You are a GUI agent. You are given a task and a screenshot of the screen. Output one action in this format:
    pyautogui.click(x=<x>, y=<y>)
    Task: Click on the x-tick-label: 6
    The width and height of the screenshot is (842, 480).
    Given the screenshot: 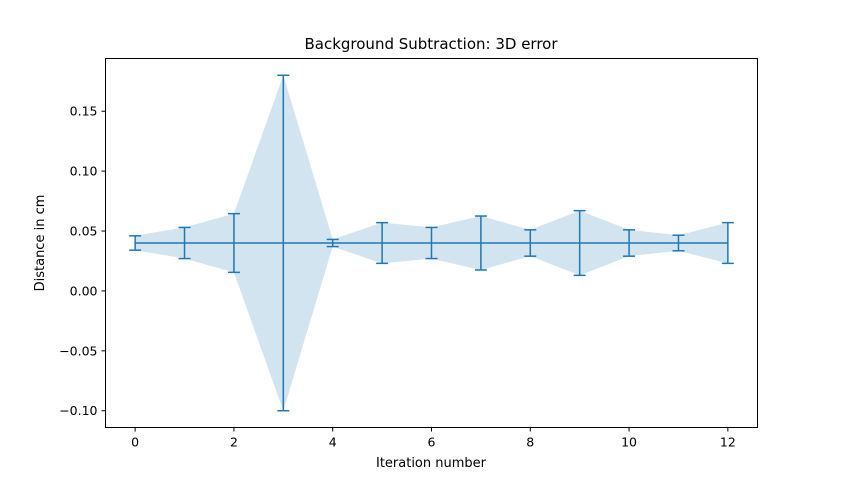 What is the action you would take?
    pyautogui.click(x=432, y=442)
    